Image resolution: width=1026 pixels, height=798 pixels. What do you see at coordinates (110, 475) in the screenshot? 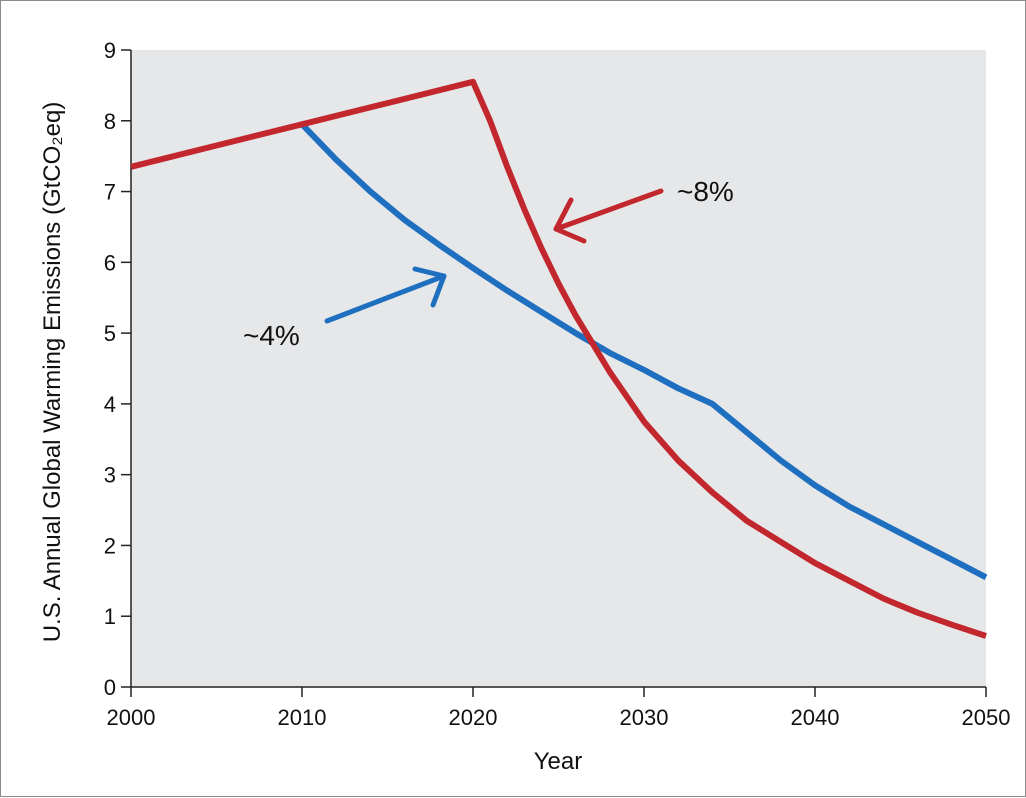
I see `y-tick-label: 3` at bounding box center [110, 475].